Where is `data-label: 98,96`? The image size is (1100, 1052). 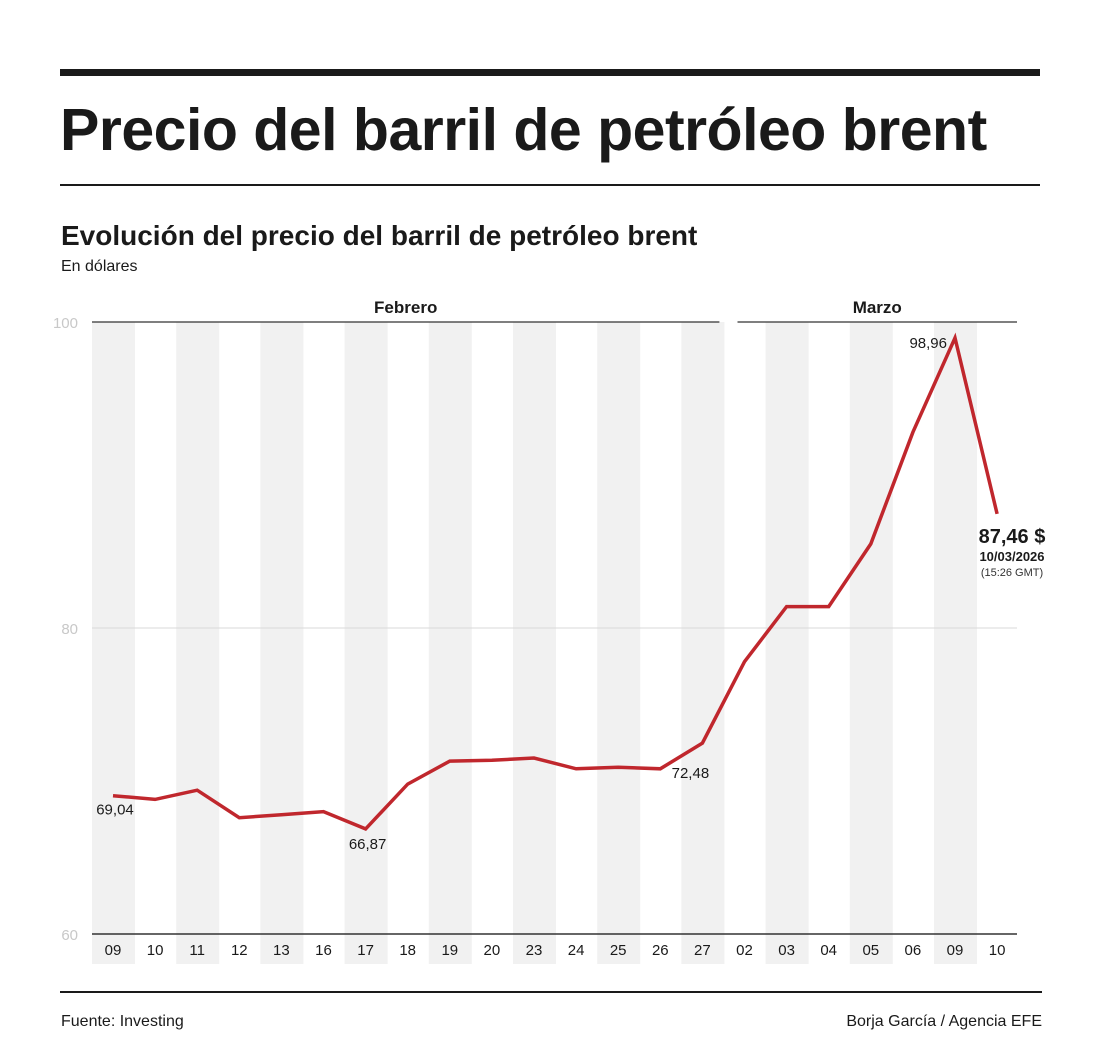 data-label: 98,96 is located at coordinates (928, 343).